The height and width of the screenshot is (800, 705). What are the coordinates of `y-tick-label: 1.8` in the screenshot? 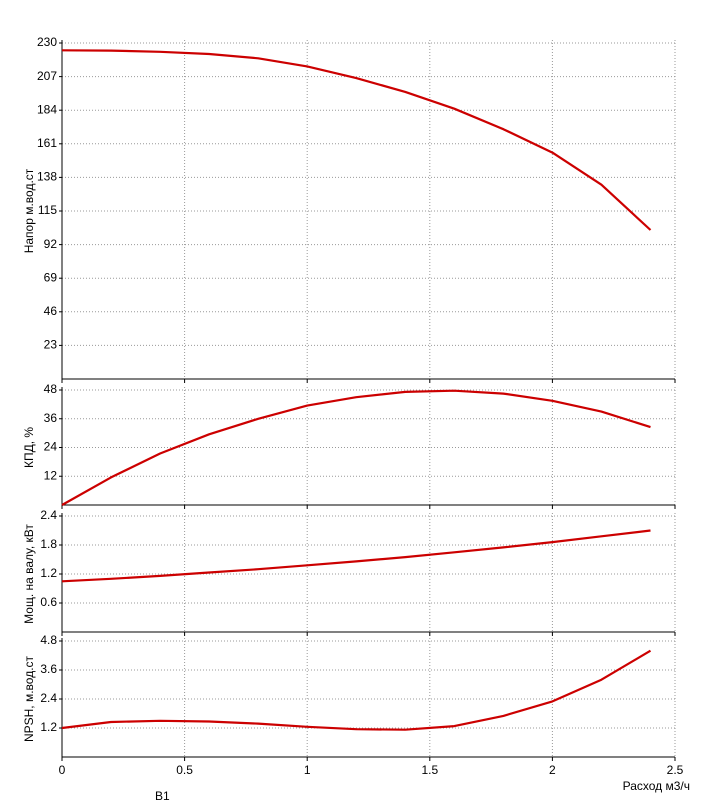 It's located at (48, 544).